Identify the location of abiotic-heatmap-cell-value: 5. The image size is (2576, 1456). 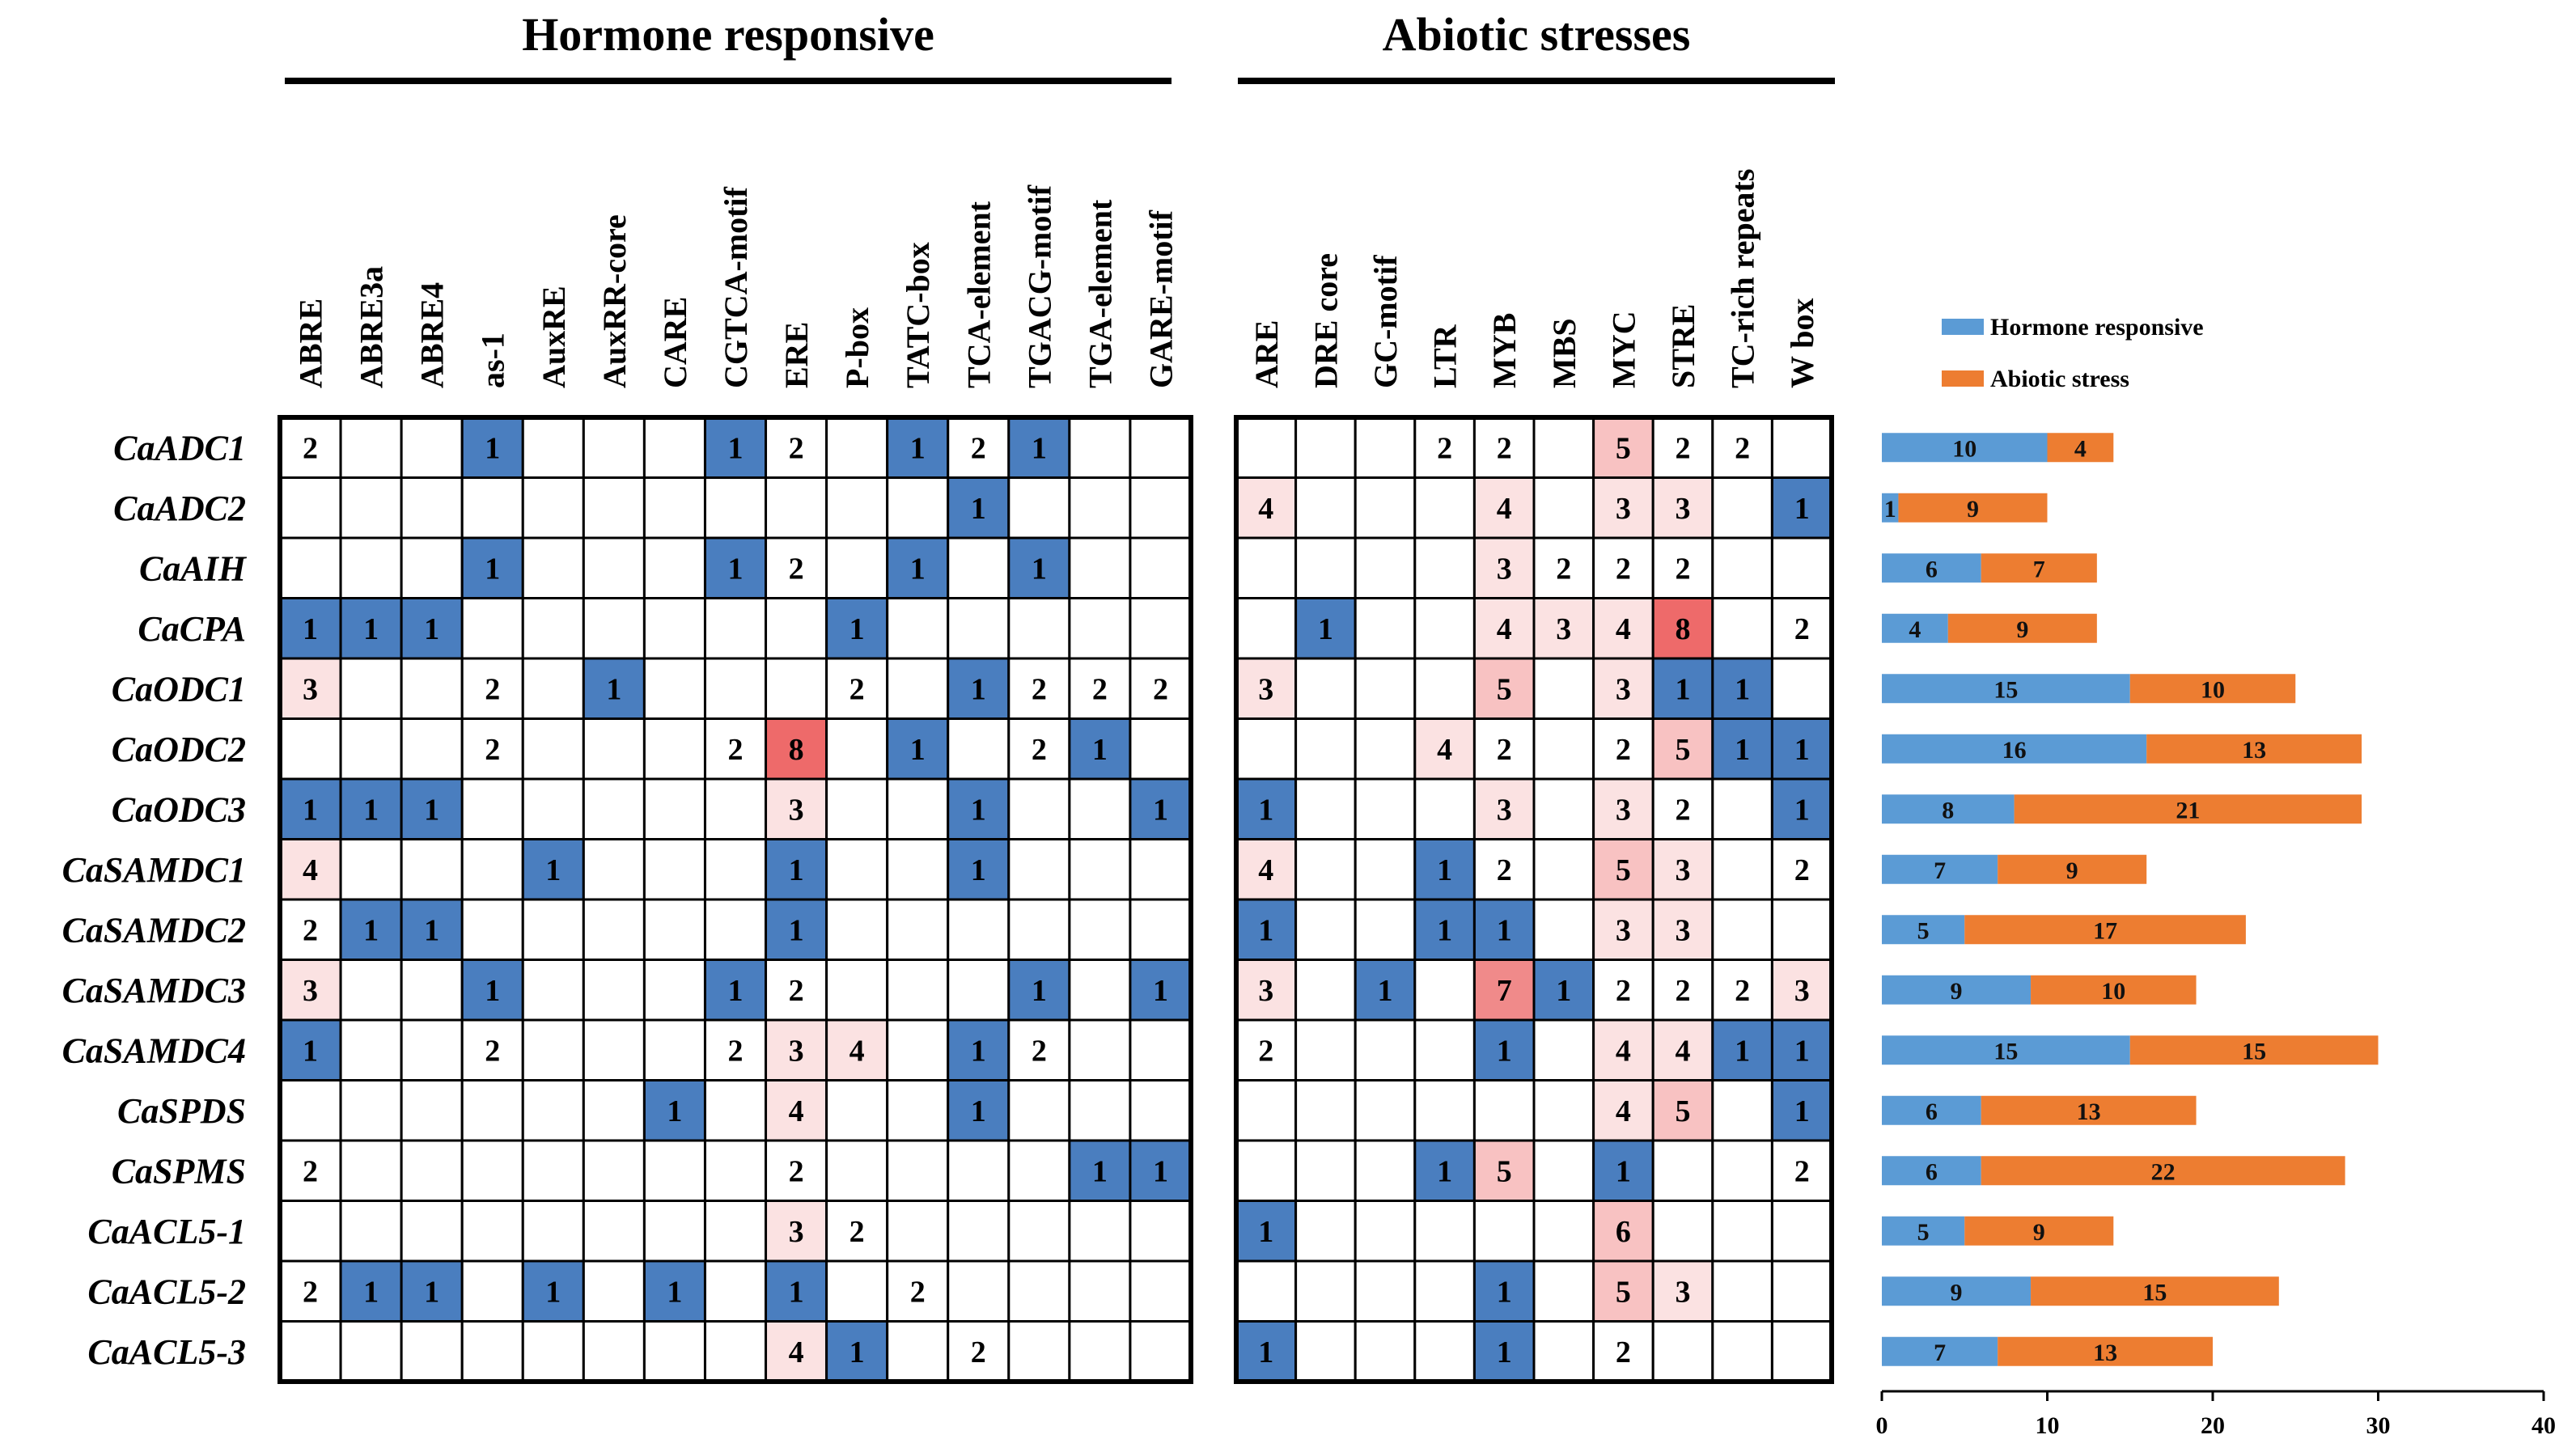
(1623, 1292).